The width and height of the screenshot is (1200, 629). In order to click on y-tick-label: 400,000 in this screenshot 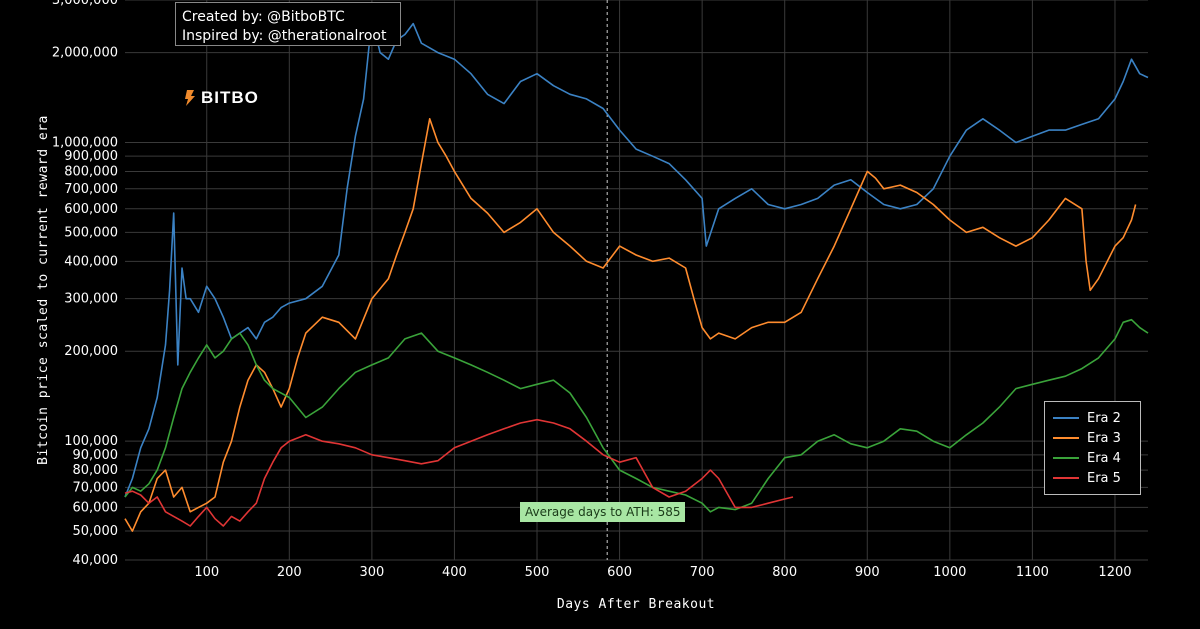, I will do `click(91, 261)`.